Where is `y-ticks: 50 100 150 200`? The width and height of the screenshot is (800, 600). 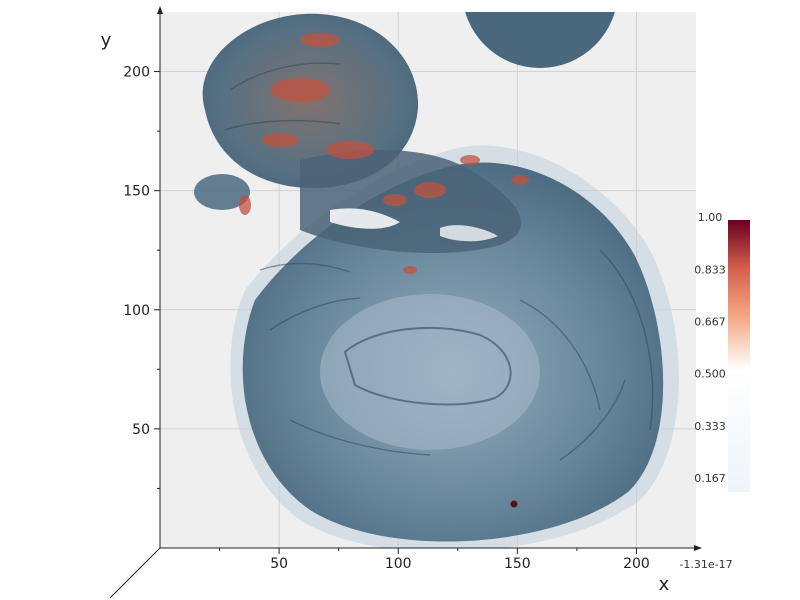
y-ticks: 50 100 150 200 is located at coordinates (141, 277).